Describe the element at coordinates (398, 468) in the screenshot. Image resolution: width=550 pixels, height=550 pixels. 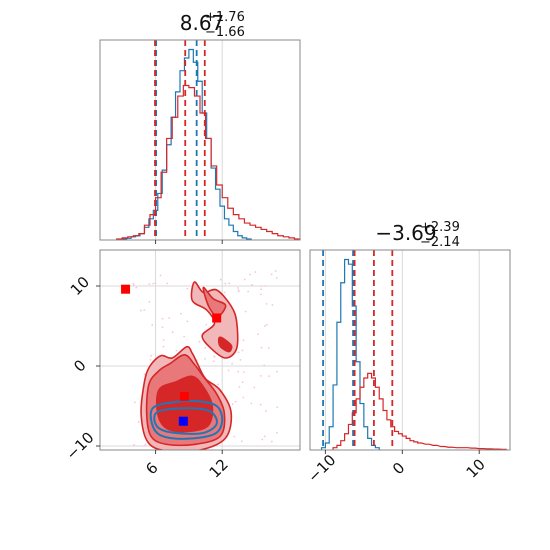
I see `hist2-xtick-label-1: 0` at that location.